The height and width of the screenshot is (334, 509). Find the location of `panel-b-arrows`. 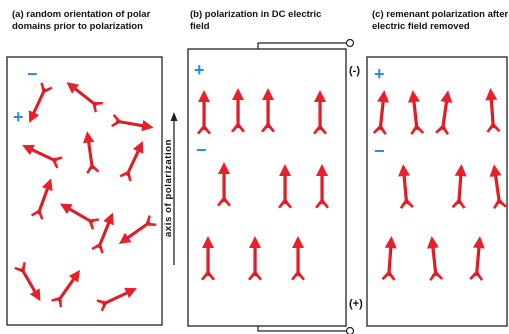

panel-b-arrows is located at coordinates (263, 184).